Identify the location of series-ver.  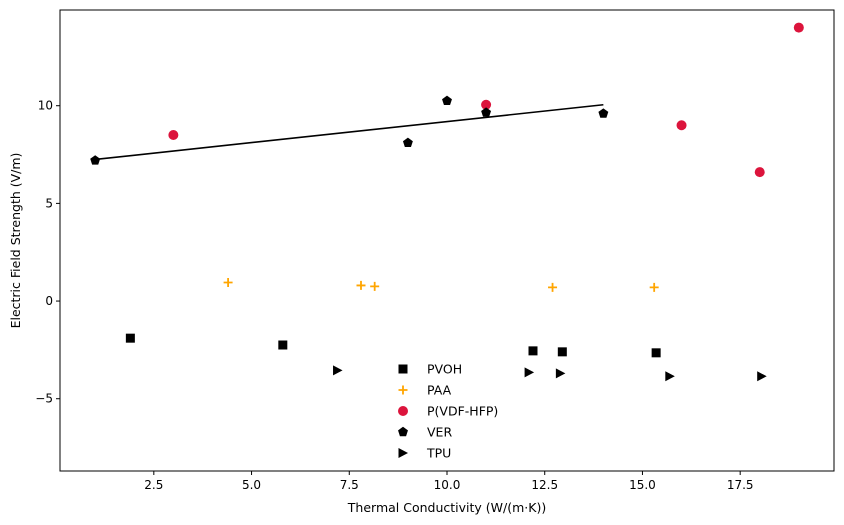
(349, 130).